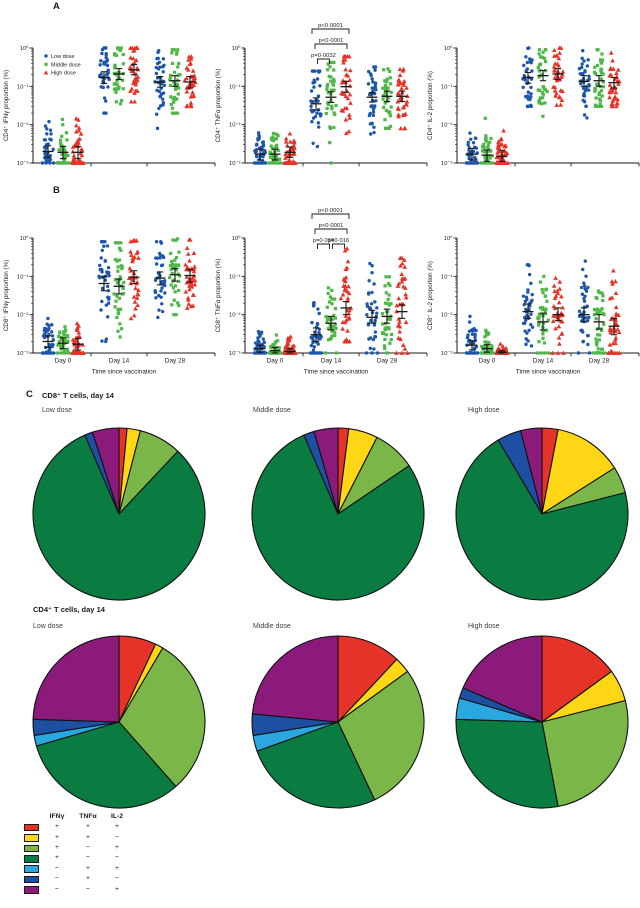 Image resolution: width=640 pixels, height=908 pixels. I want to click on p-value-label: p=0·0032, so click(323, 56).